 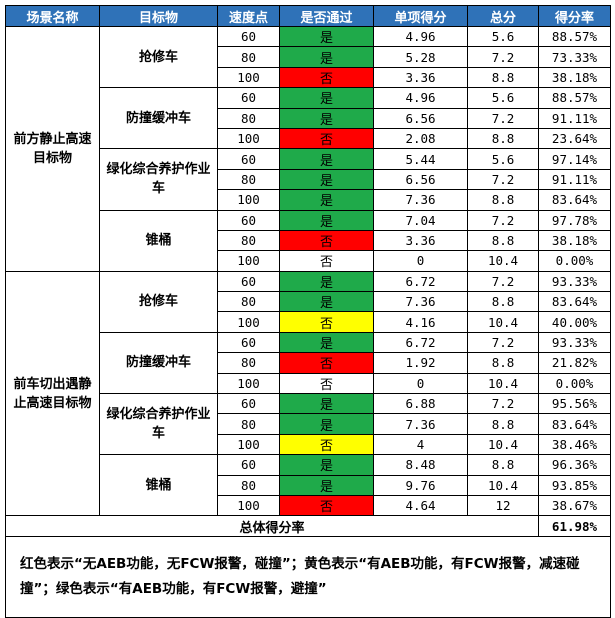 I want to click on item-score-cell: 8.48, so click(x=420, y=465).